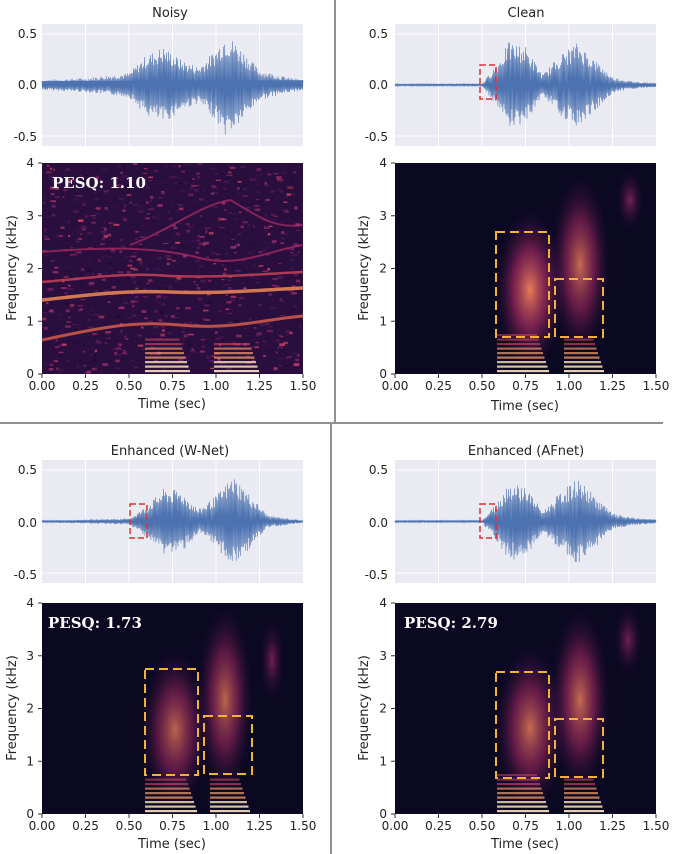  What do you see at coordinates (25, 137) in the screenshot?
I see `wave-ytick: -0.5` at bounding box center [25, 137].